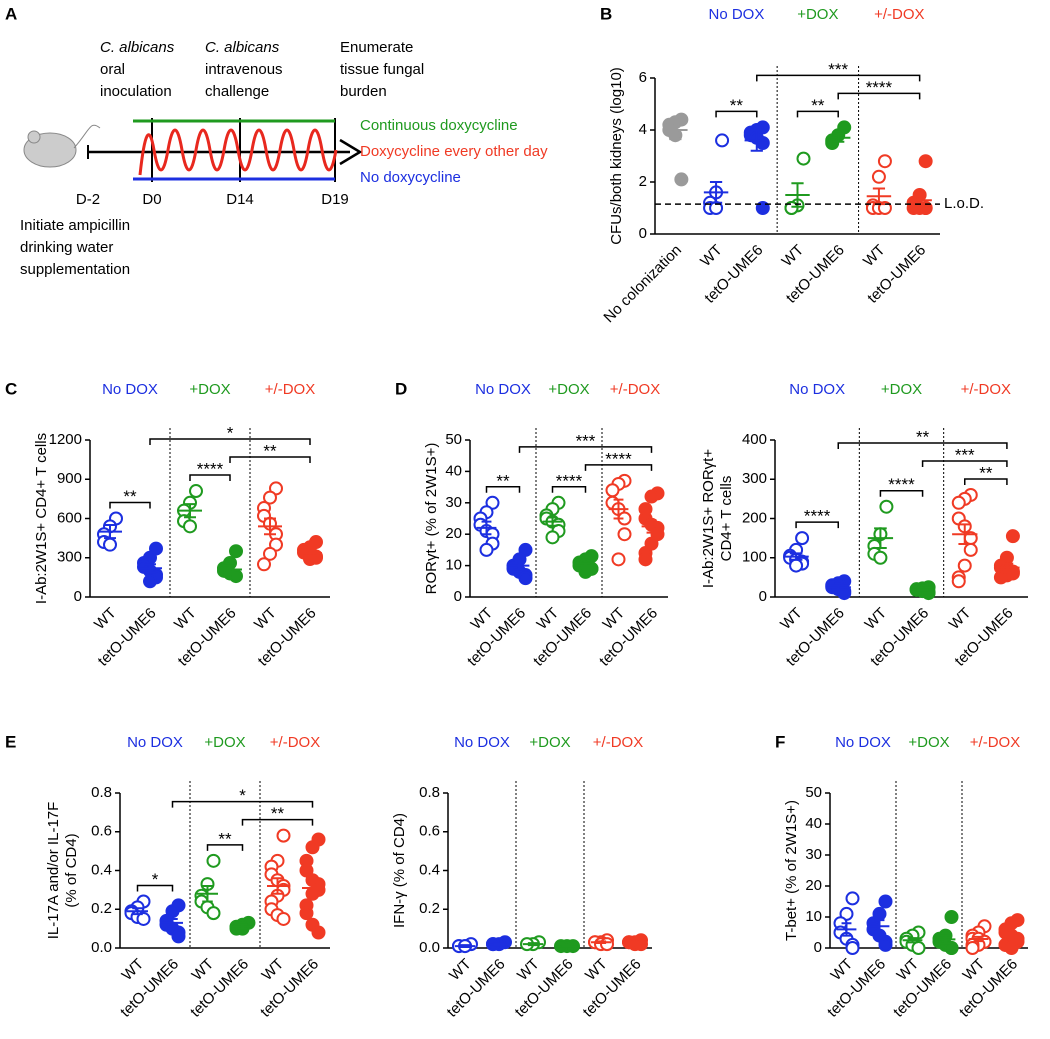  Describe the element at coordinates (351, 152) in the screenshot. I see `arrowhead` at that location.